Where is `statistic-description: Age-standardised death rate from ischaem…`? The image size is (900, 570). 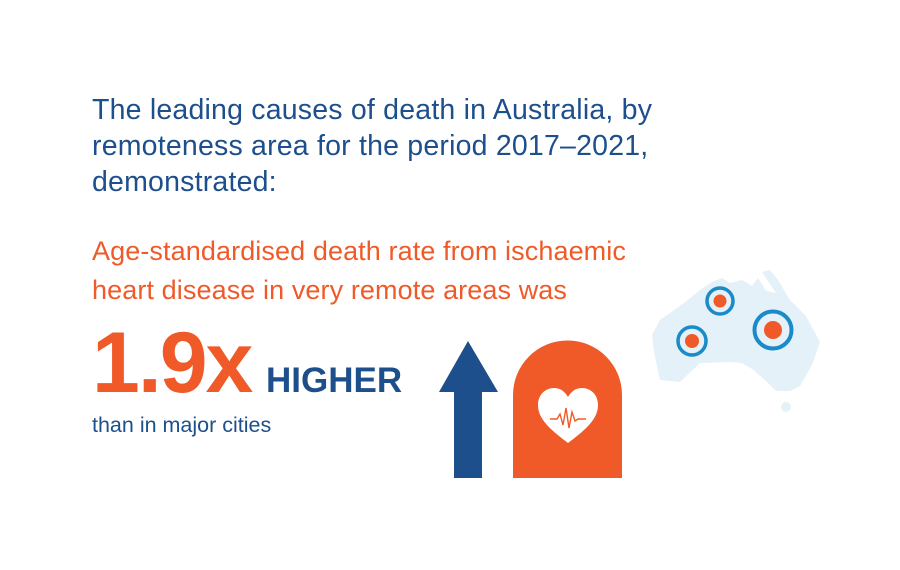 statistic-description: Age-standardised death rate from ischaem… is located at coordinates (359, 271).